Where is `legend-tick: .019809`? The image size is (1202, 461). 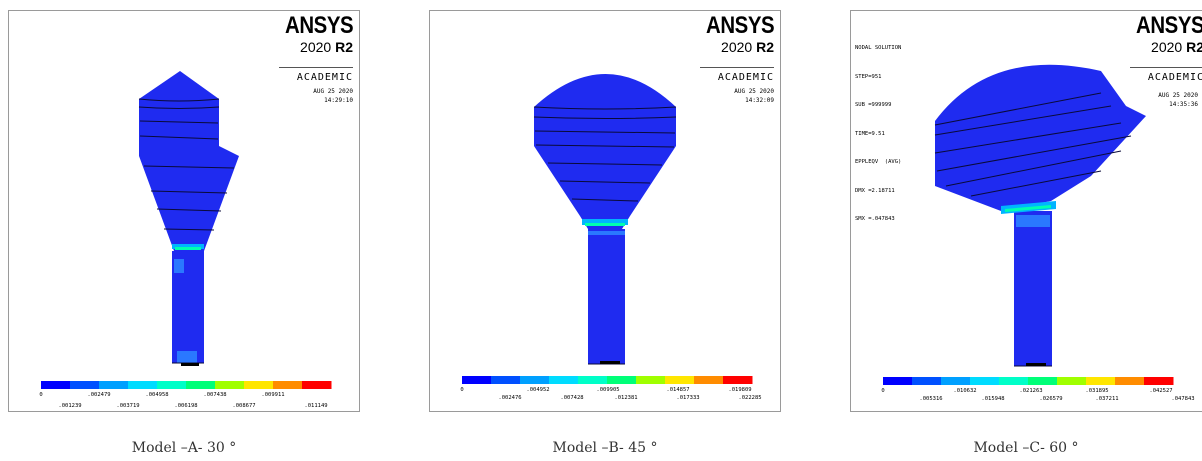 legend-tick: .019809 is located at coordinates (740, 390).